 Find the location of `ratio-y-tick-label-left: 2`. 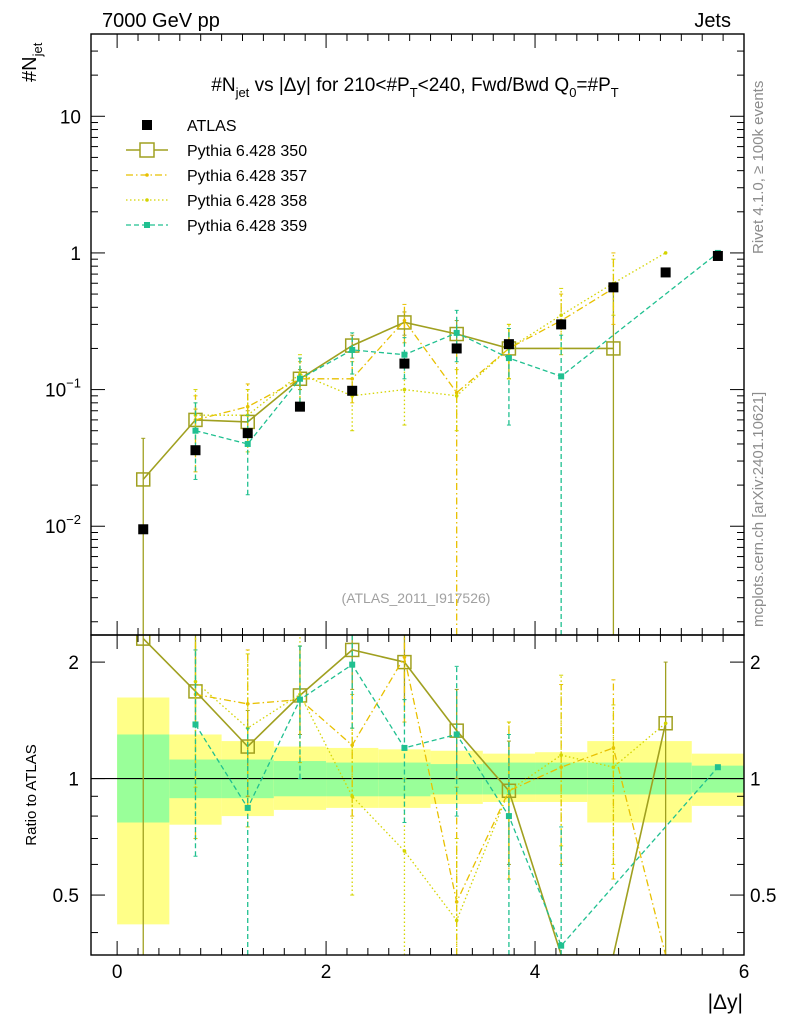

ratio-y-tick-label-left: 2 is located at coordinates (73, 663).